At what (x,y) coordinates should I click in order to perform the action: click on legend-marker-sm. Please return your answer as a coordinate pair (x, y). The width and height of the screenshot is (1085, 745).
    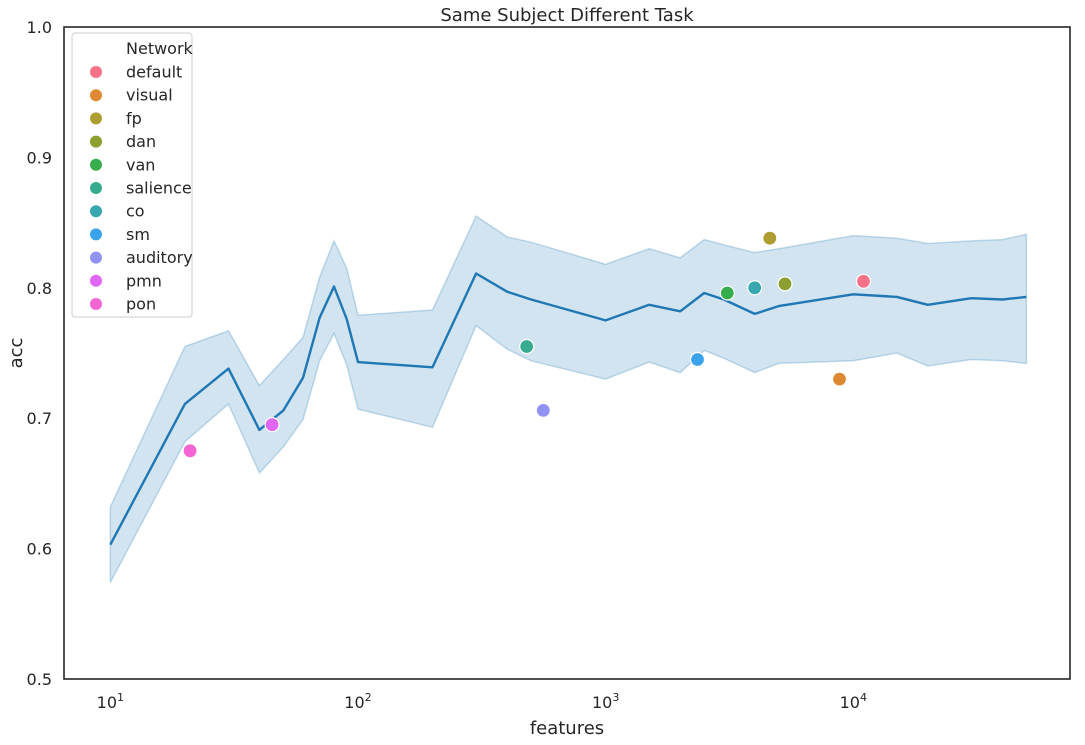
    Looking at the image, I should click on (96, 234).